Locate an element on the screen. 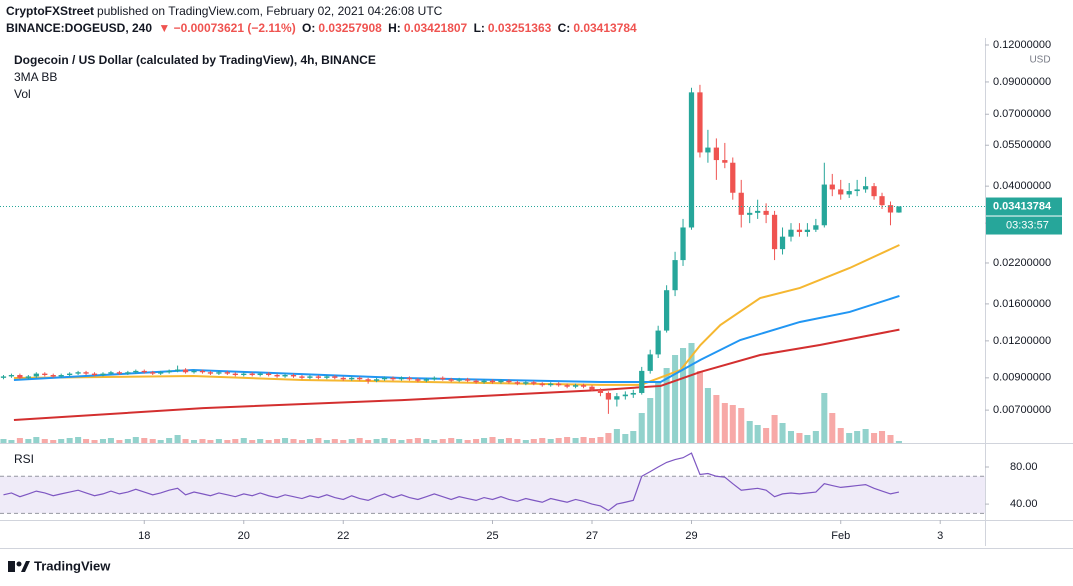 The width and height of the screenshot is (1073, 586). rsi-tick-label: 80.00 is located at coordinates (1024, 467).